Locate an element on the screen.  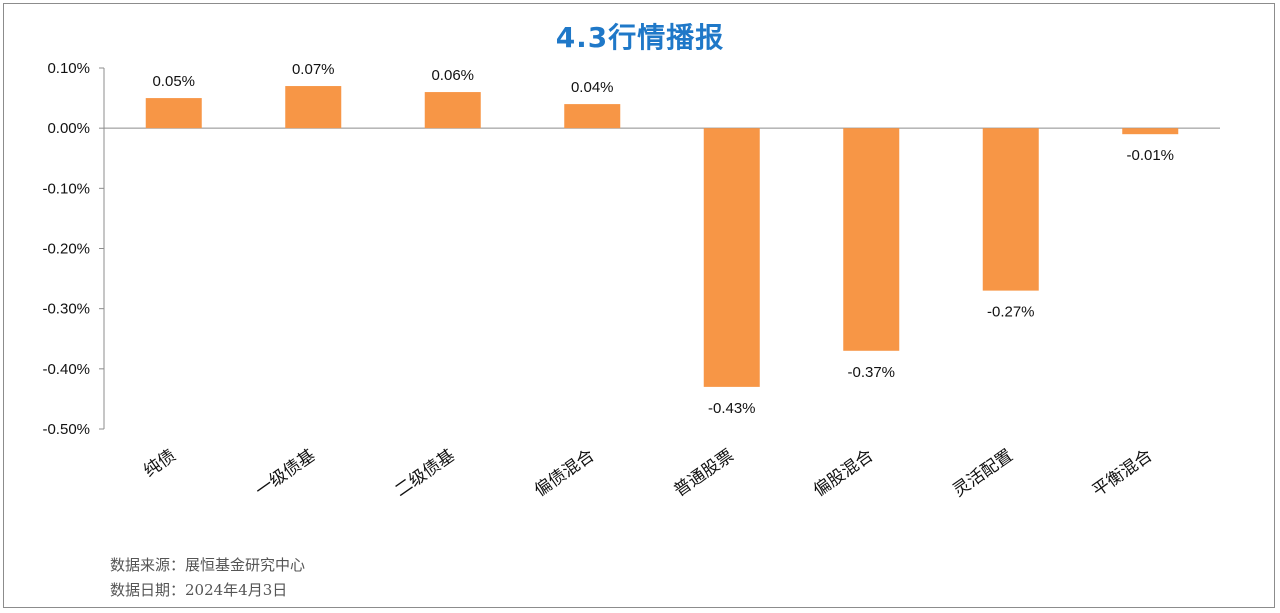
category-label: 二级债基 is located at coordinates (424, 473).